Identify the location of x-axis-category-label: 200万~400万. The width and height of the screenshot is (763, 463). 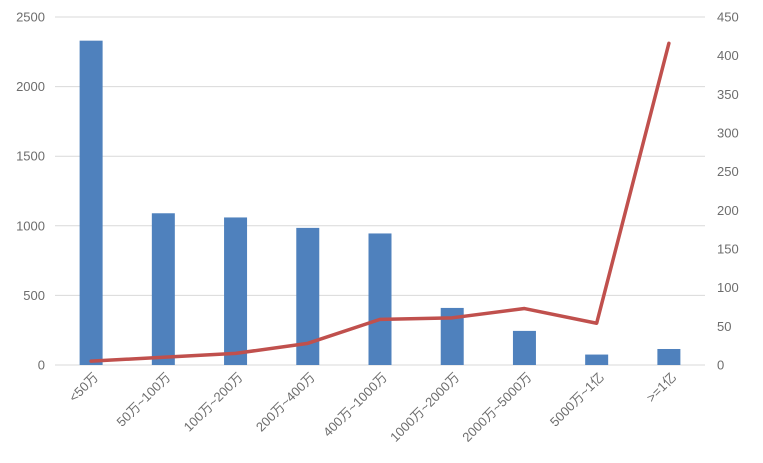
(285, 402).